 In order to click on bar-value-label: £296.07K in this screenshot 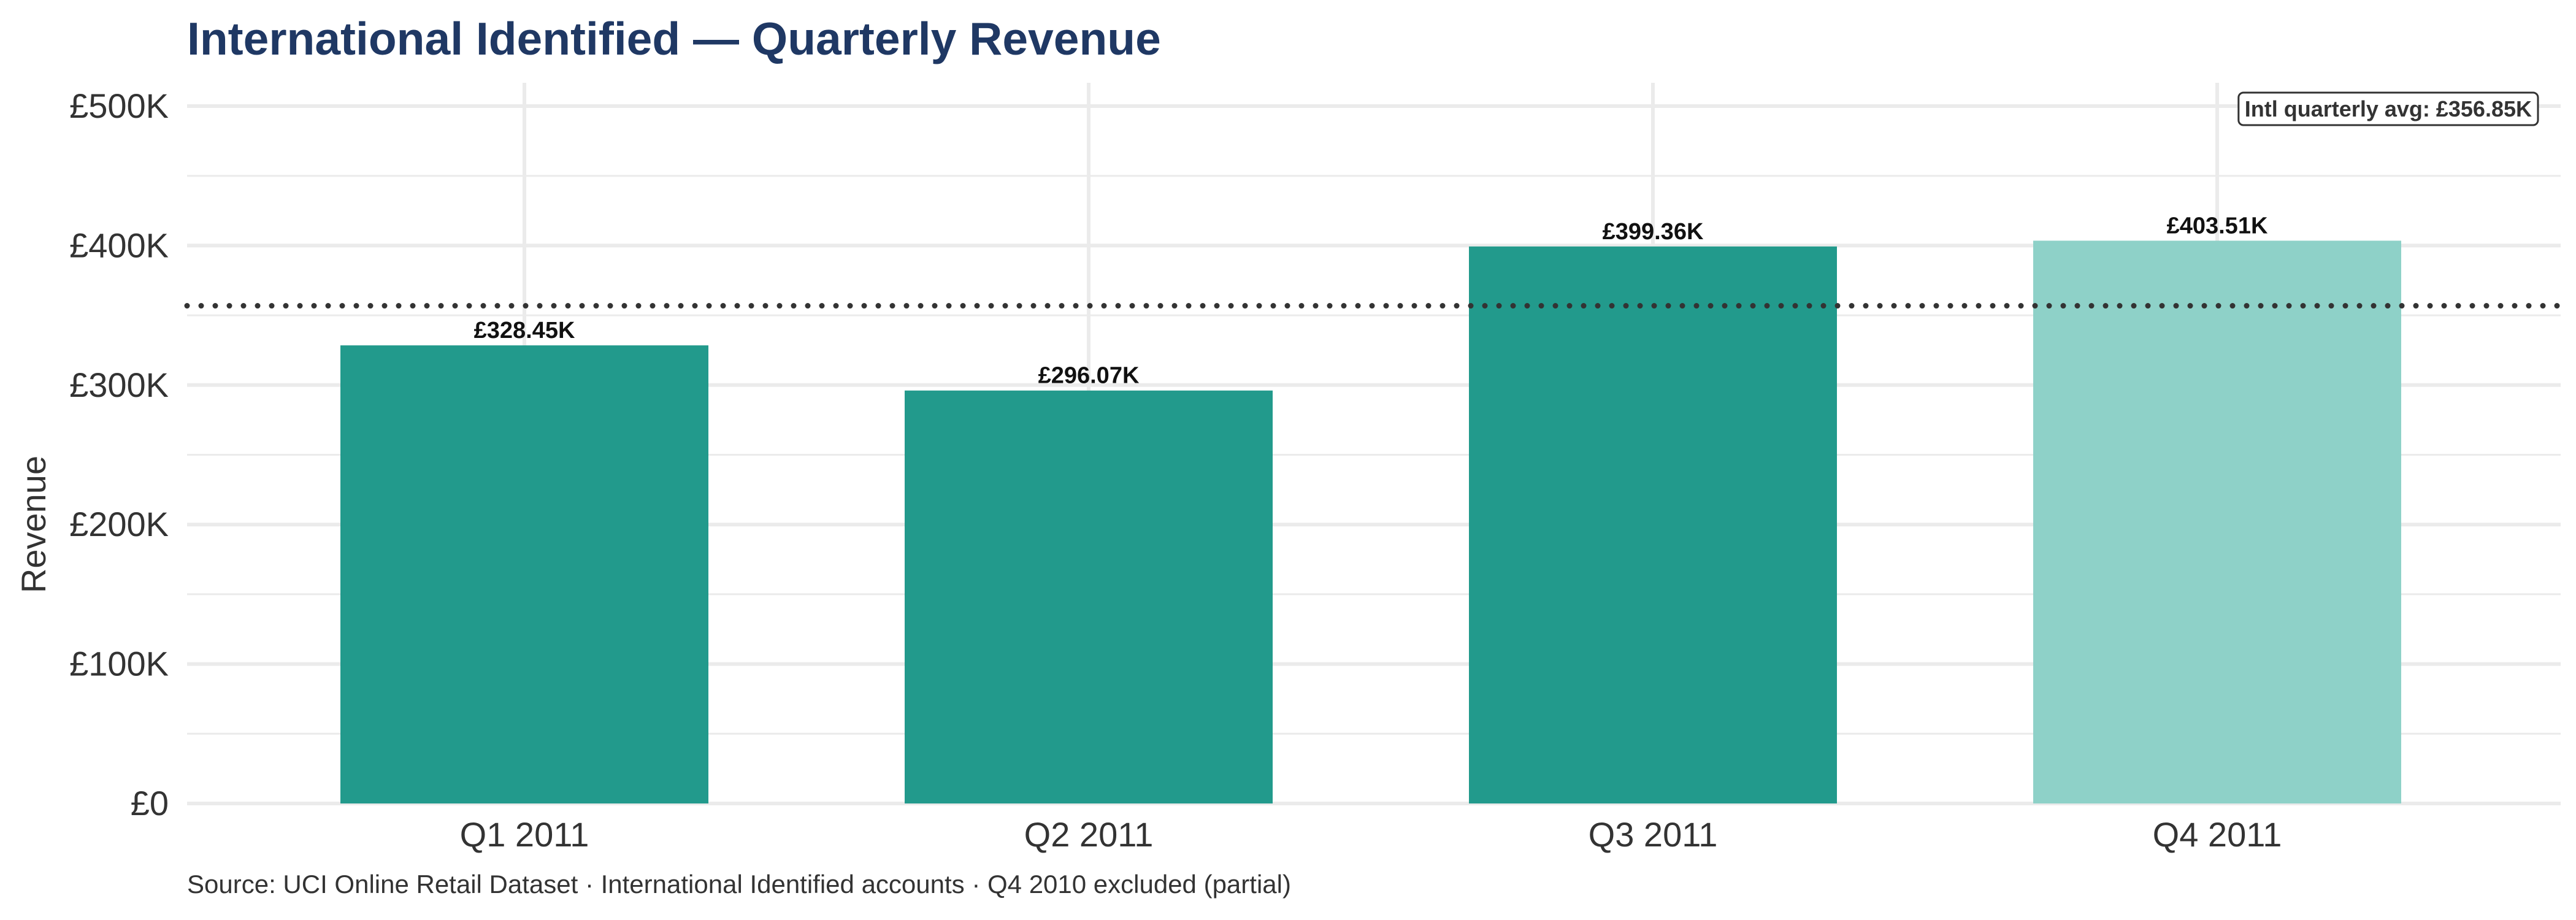, I will do `click(1089, 376)`.